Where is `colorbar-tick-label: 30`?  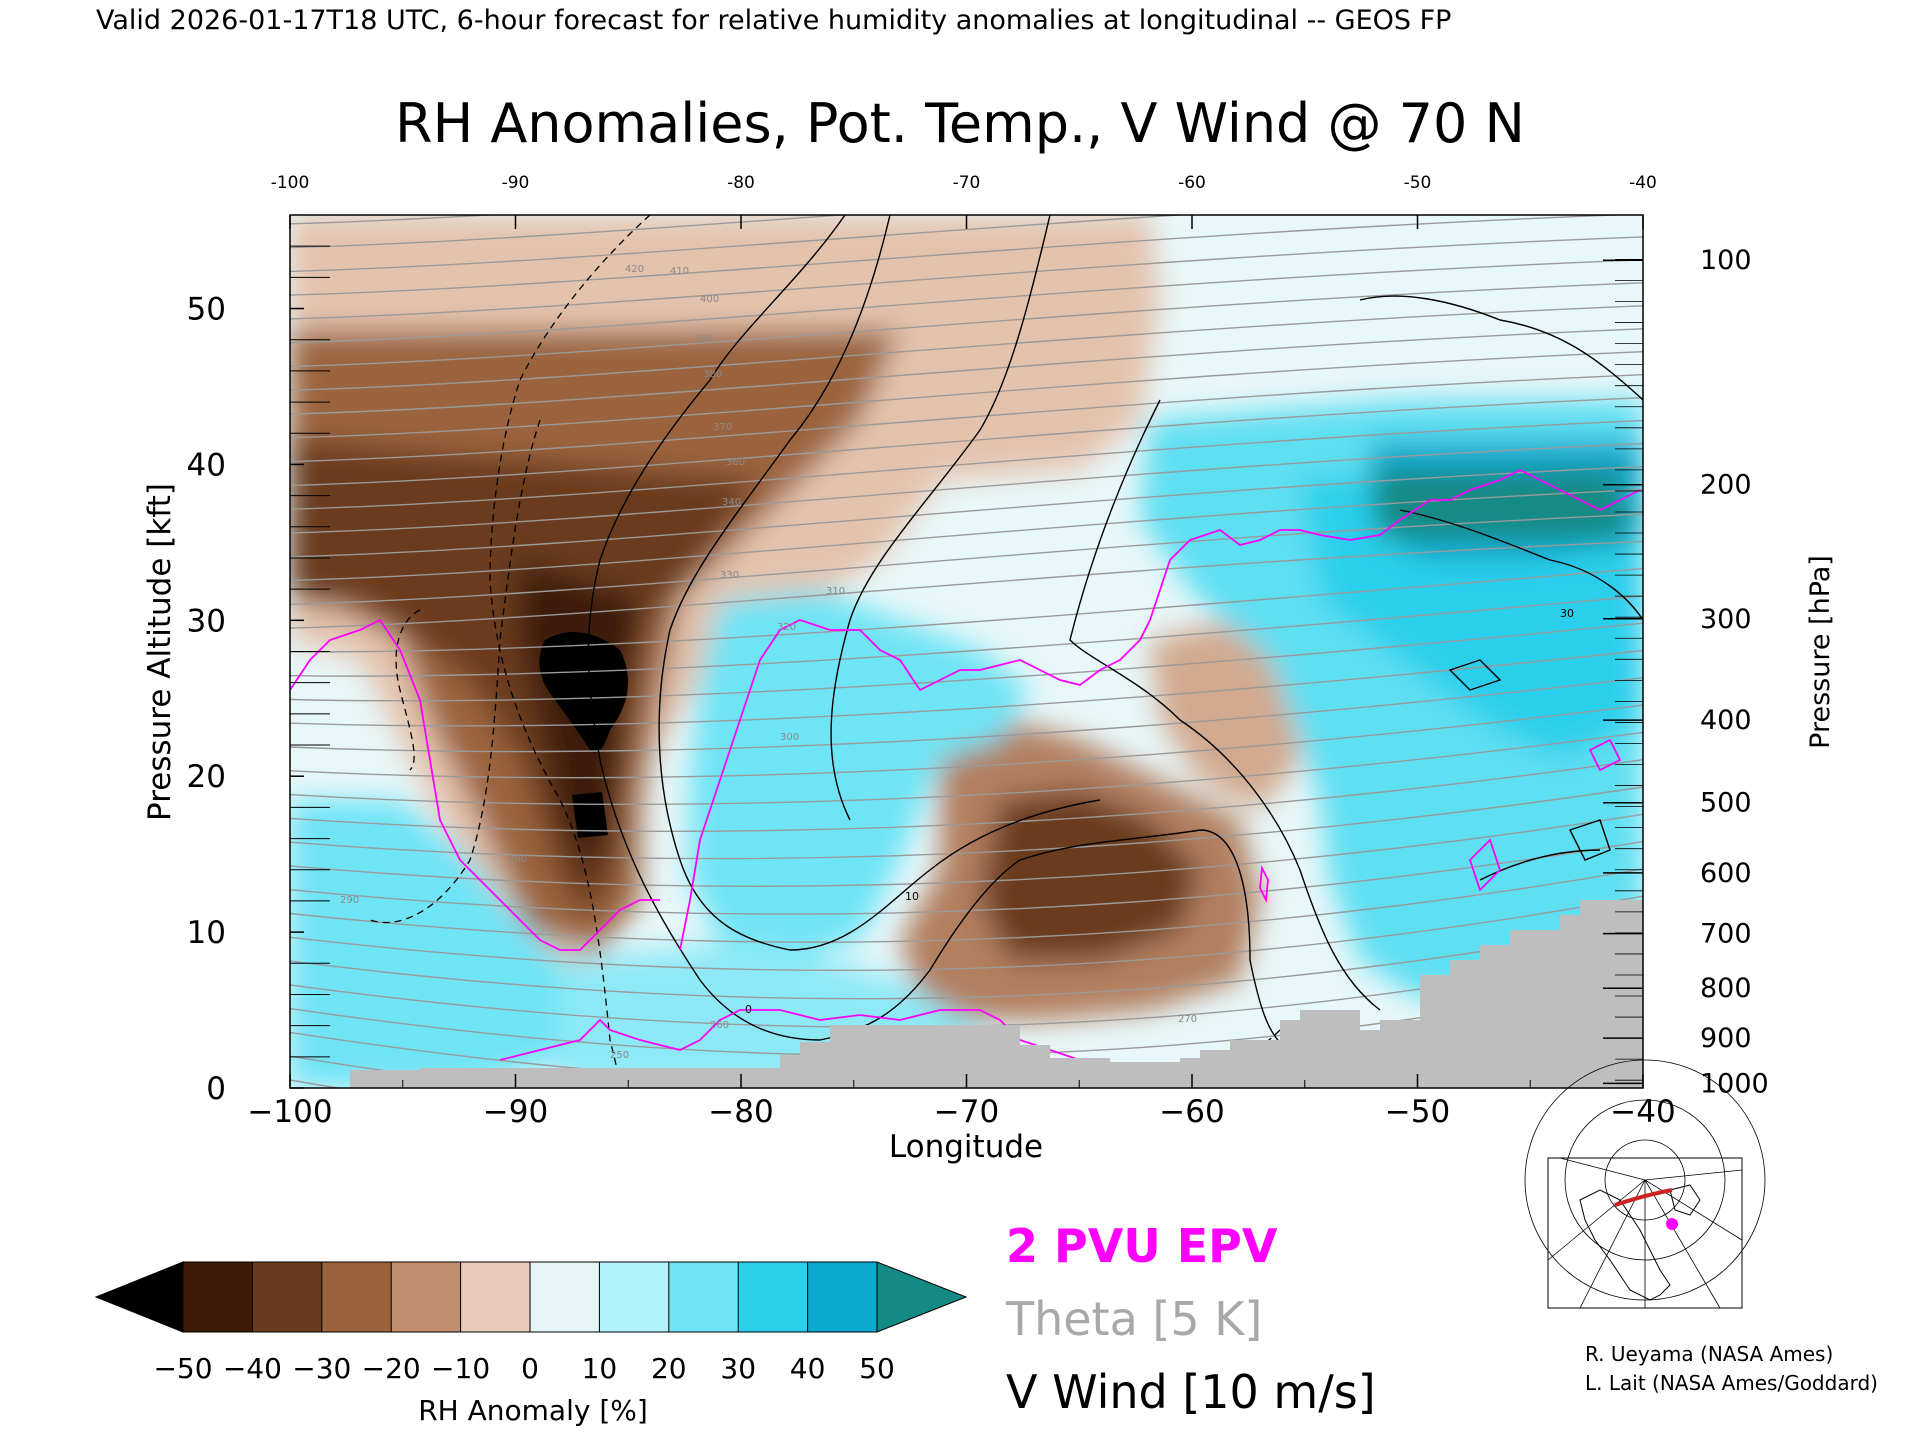
colorbar-tick-label: 30 is located at coordinates (738, 1368).